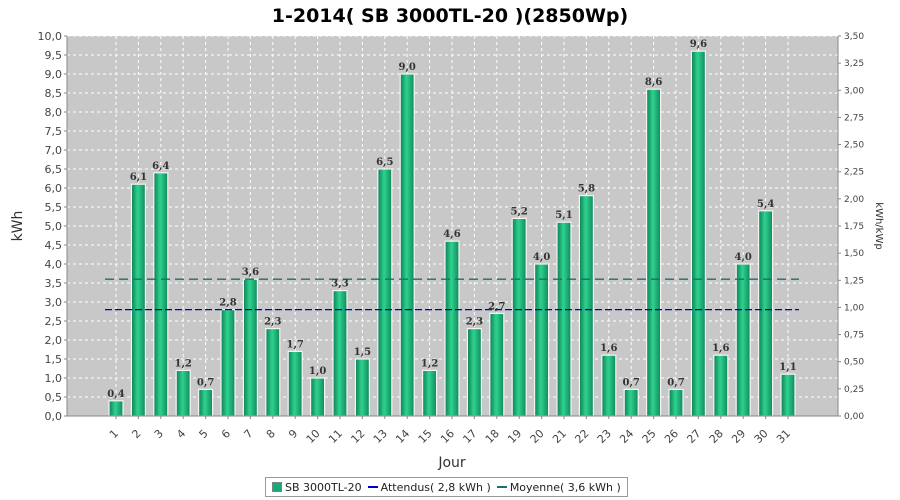  Describe the element at coordinates (425, 436) in the screenshot. I see `x-tick-label: 15` at that location.